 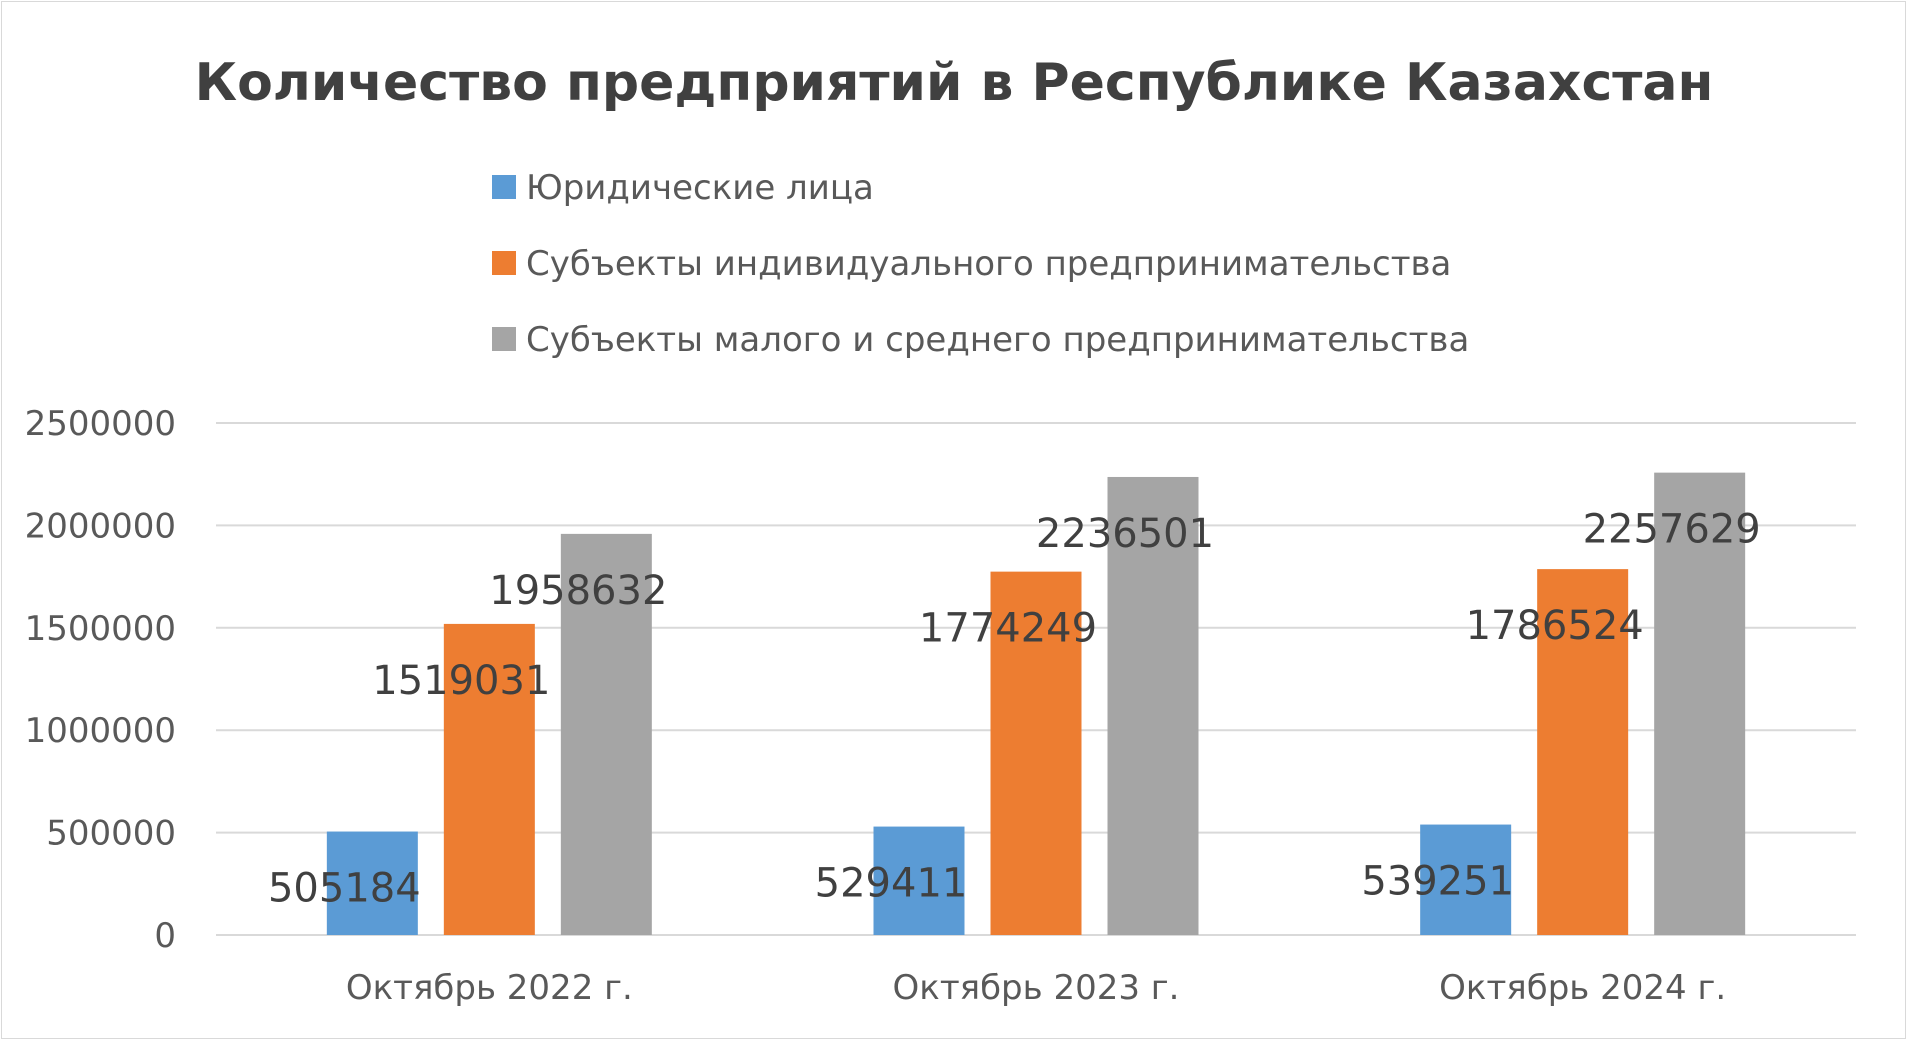 What do you see at coordinates (1153, 705) in the screenshot?
I see `bar-series3-cat2` at bounding box center [1153, 705].